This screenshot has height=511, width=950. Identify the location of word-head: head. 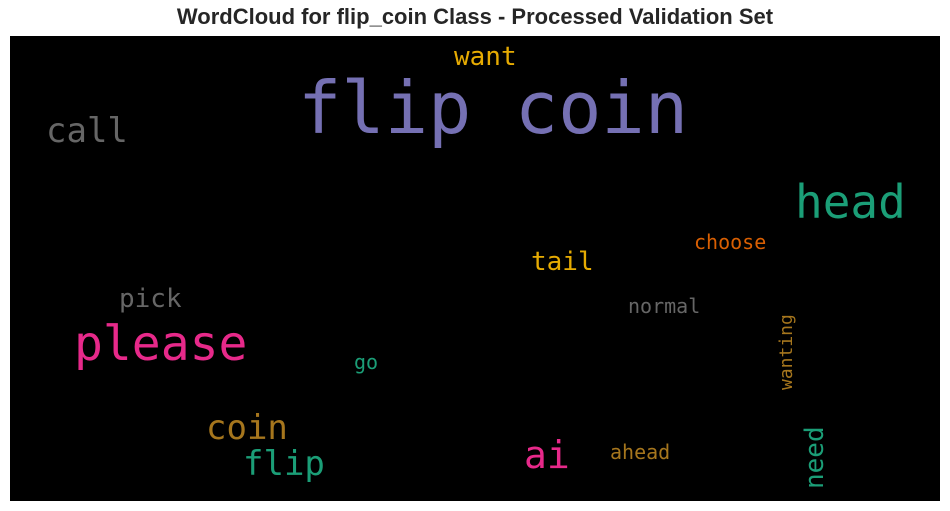
(850, 202).